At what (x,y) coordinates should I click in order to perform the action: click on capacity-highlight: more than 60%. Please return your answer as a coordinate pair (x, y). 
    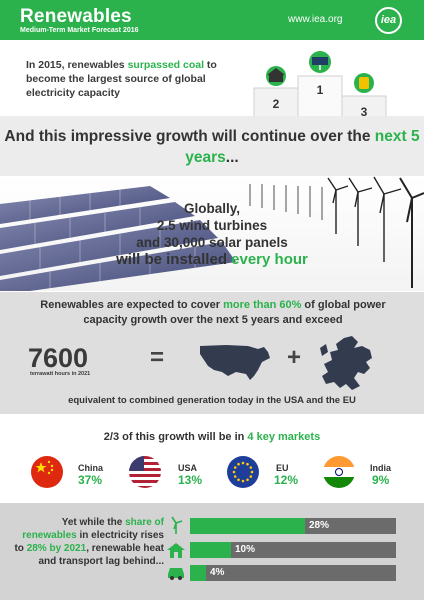
    Looking at the image, I should click on (262, 305).